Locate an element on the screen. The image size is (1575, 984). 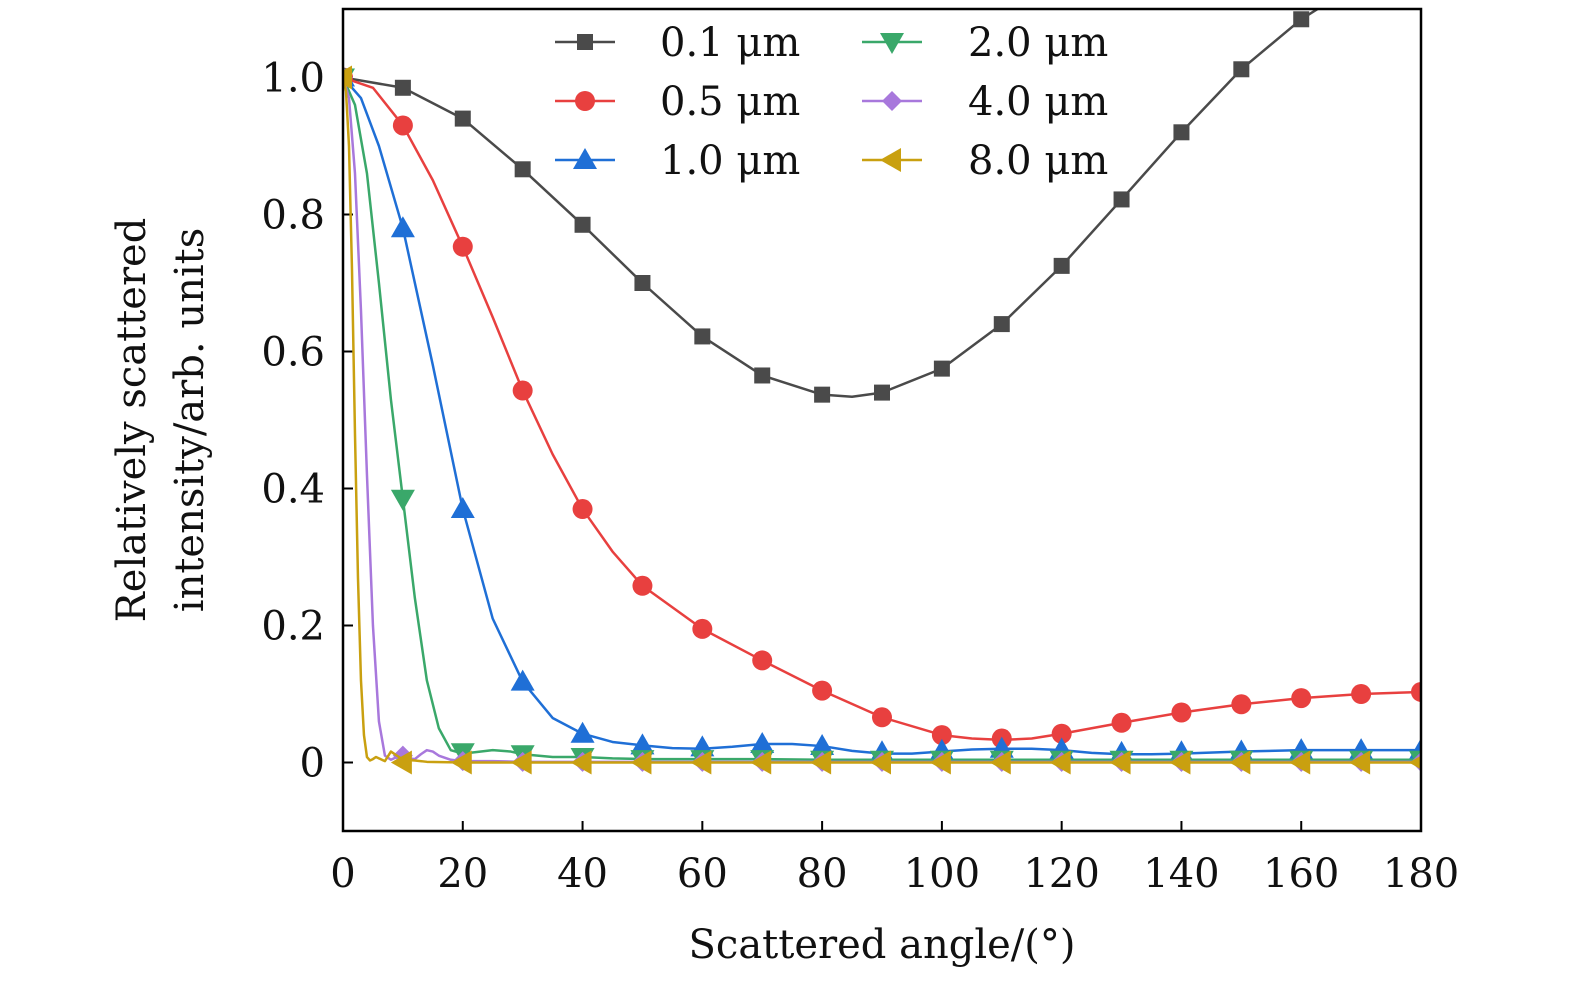
x-axis-title: Scattered angle/(°) is located at coordinates (882, 945).